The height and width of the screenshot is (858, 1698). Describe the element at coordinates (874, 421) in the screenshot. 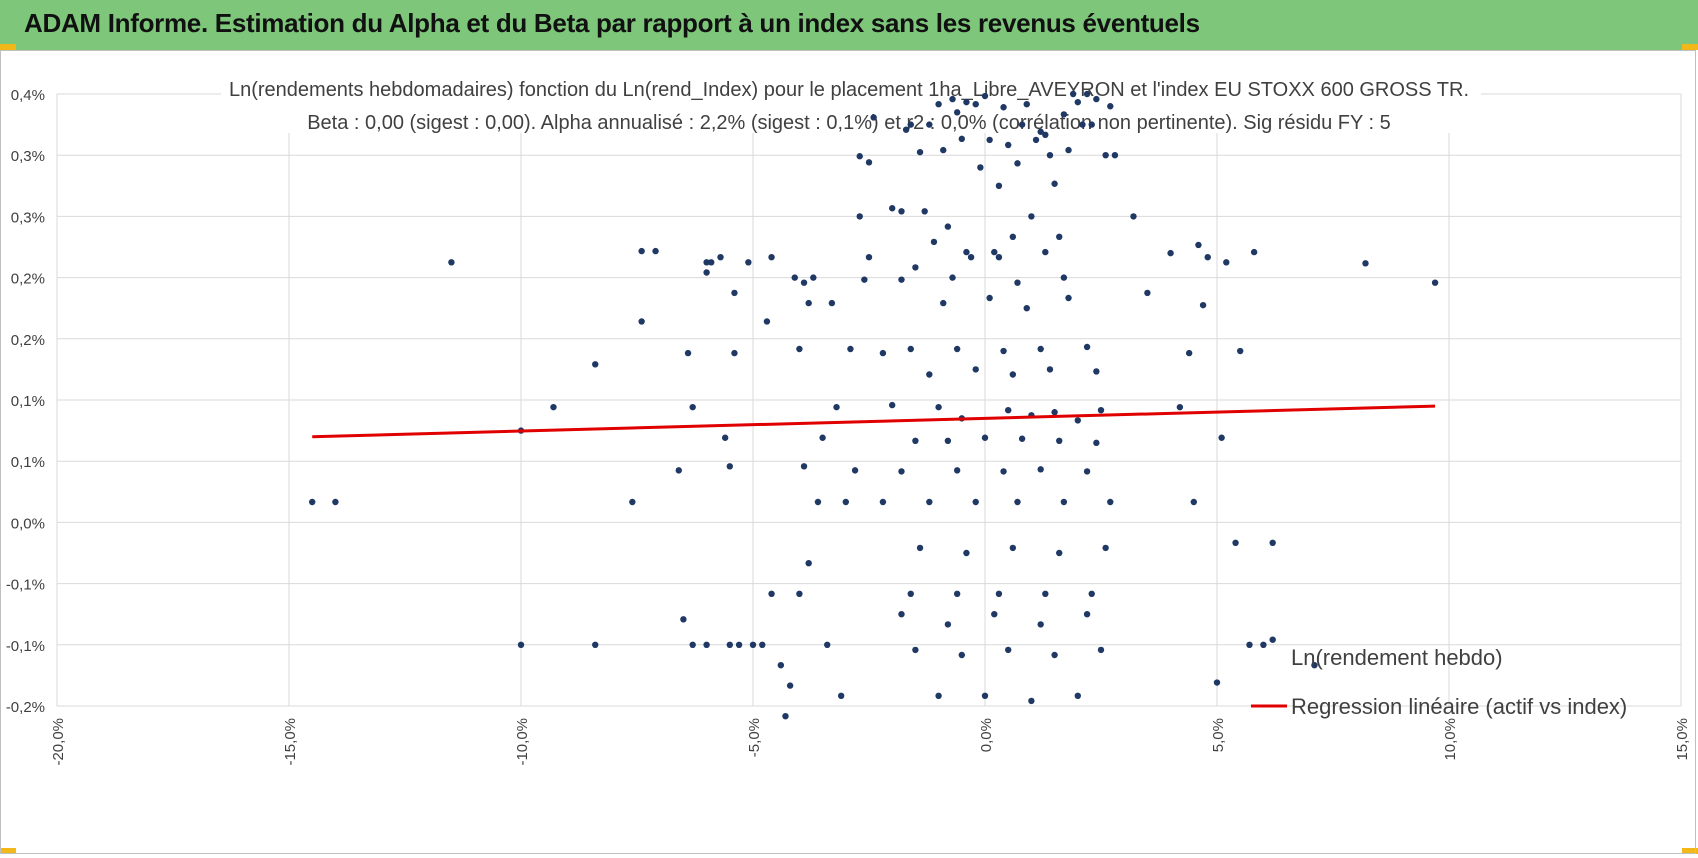

I see `regression-line` at that location.